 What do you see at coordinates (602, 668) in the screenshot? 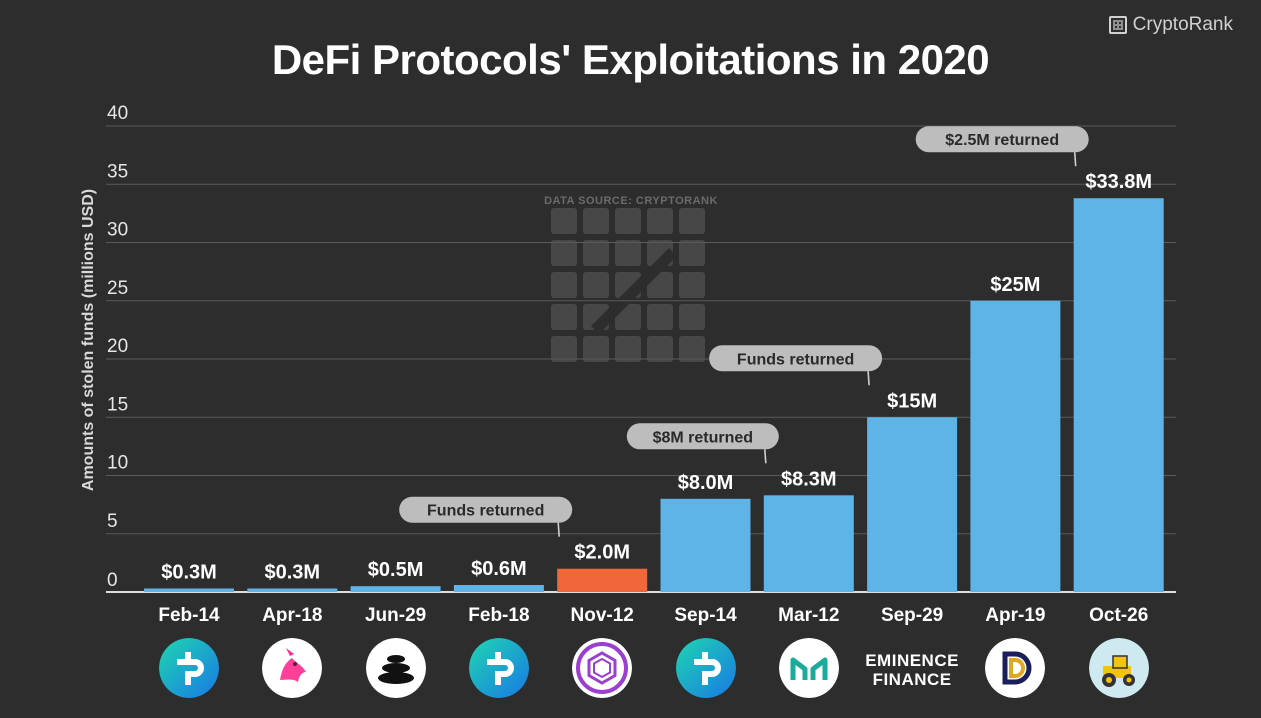
I see `akropolis-icon` at bounding box center [602, 668].